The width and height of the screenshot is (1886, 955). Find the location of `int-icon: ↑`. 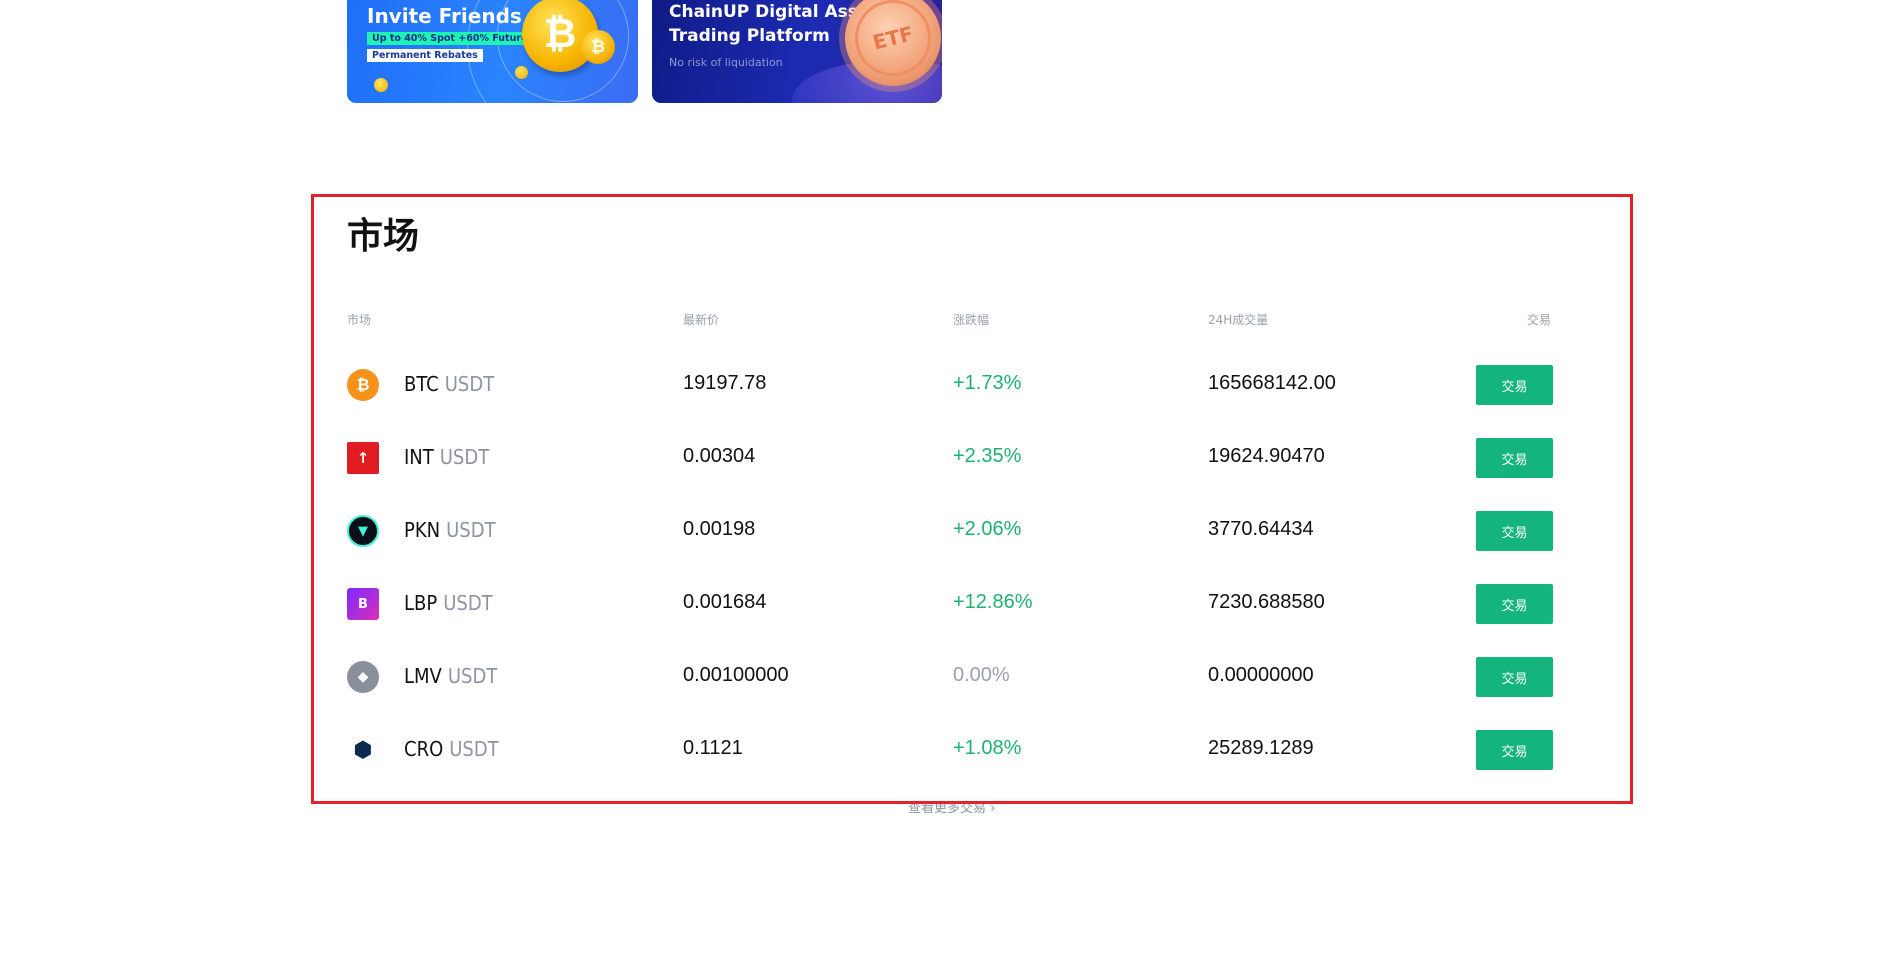

int-icon: ↑ is located at coordinates (363, 458).